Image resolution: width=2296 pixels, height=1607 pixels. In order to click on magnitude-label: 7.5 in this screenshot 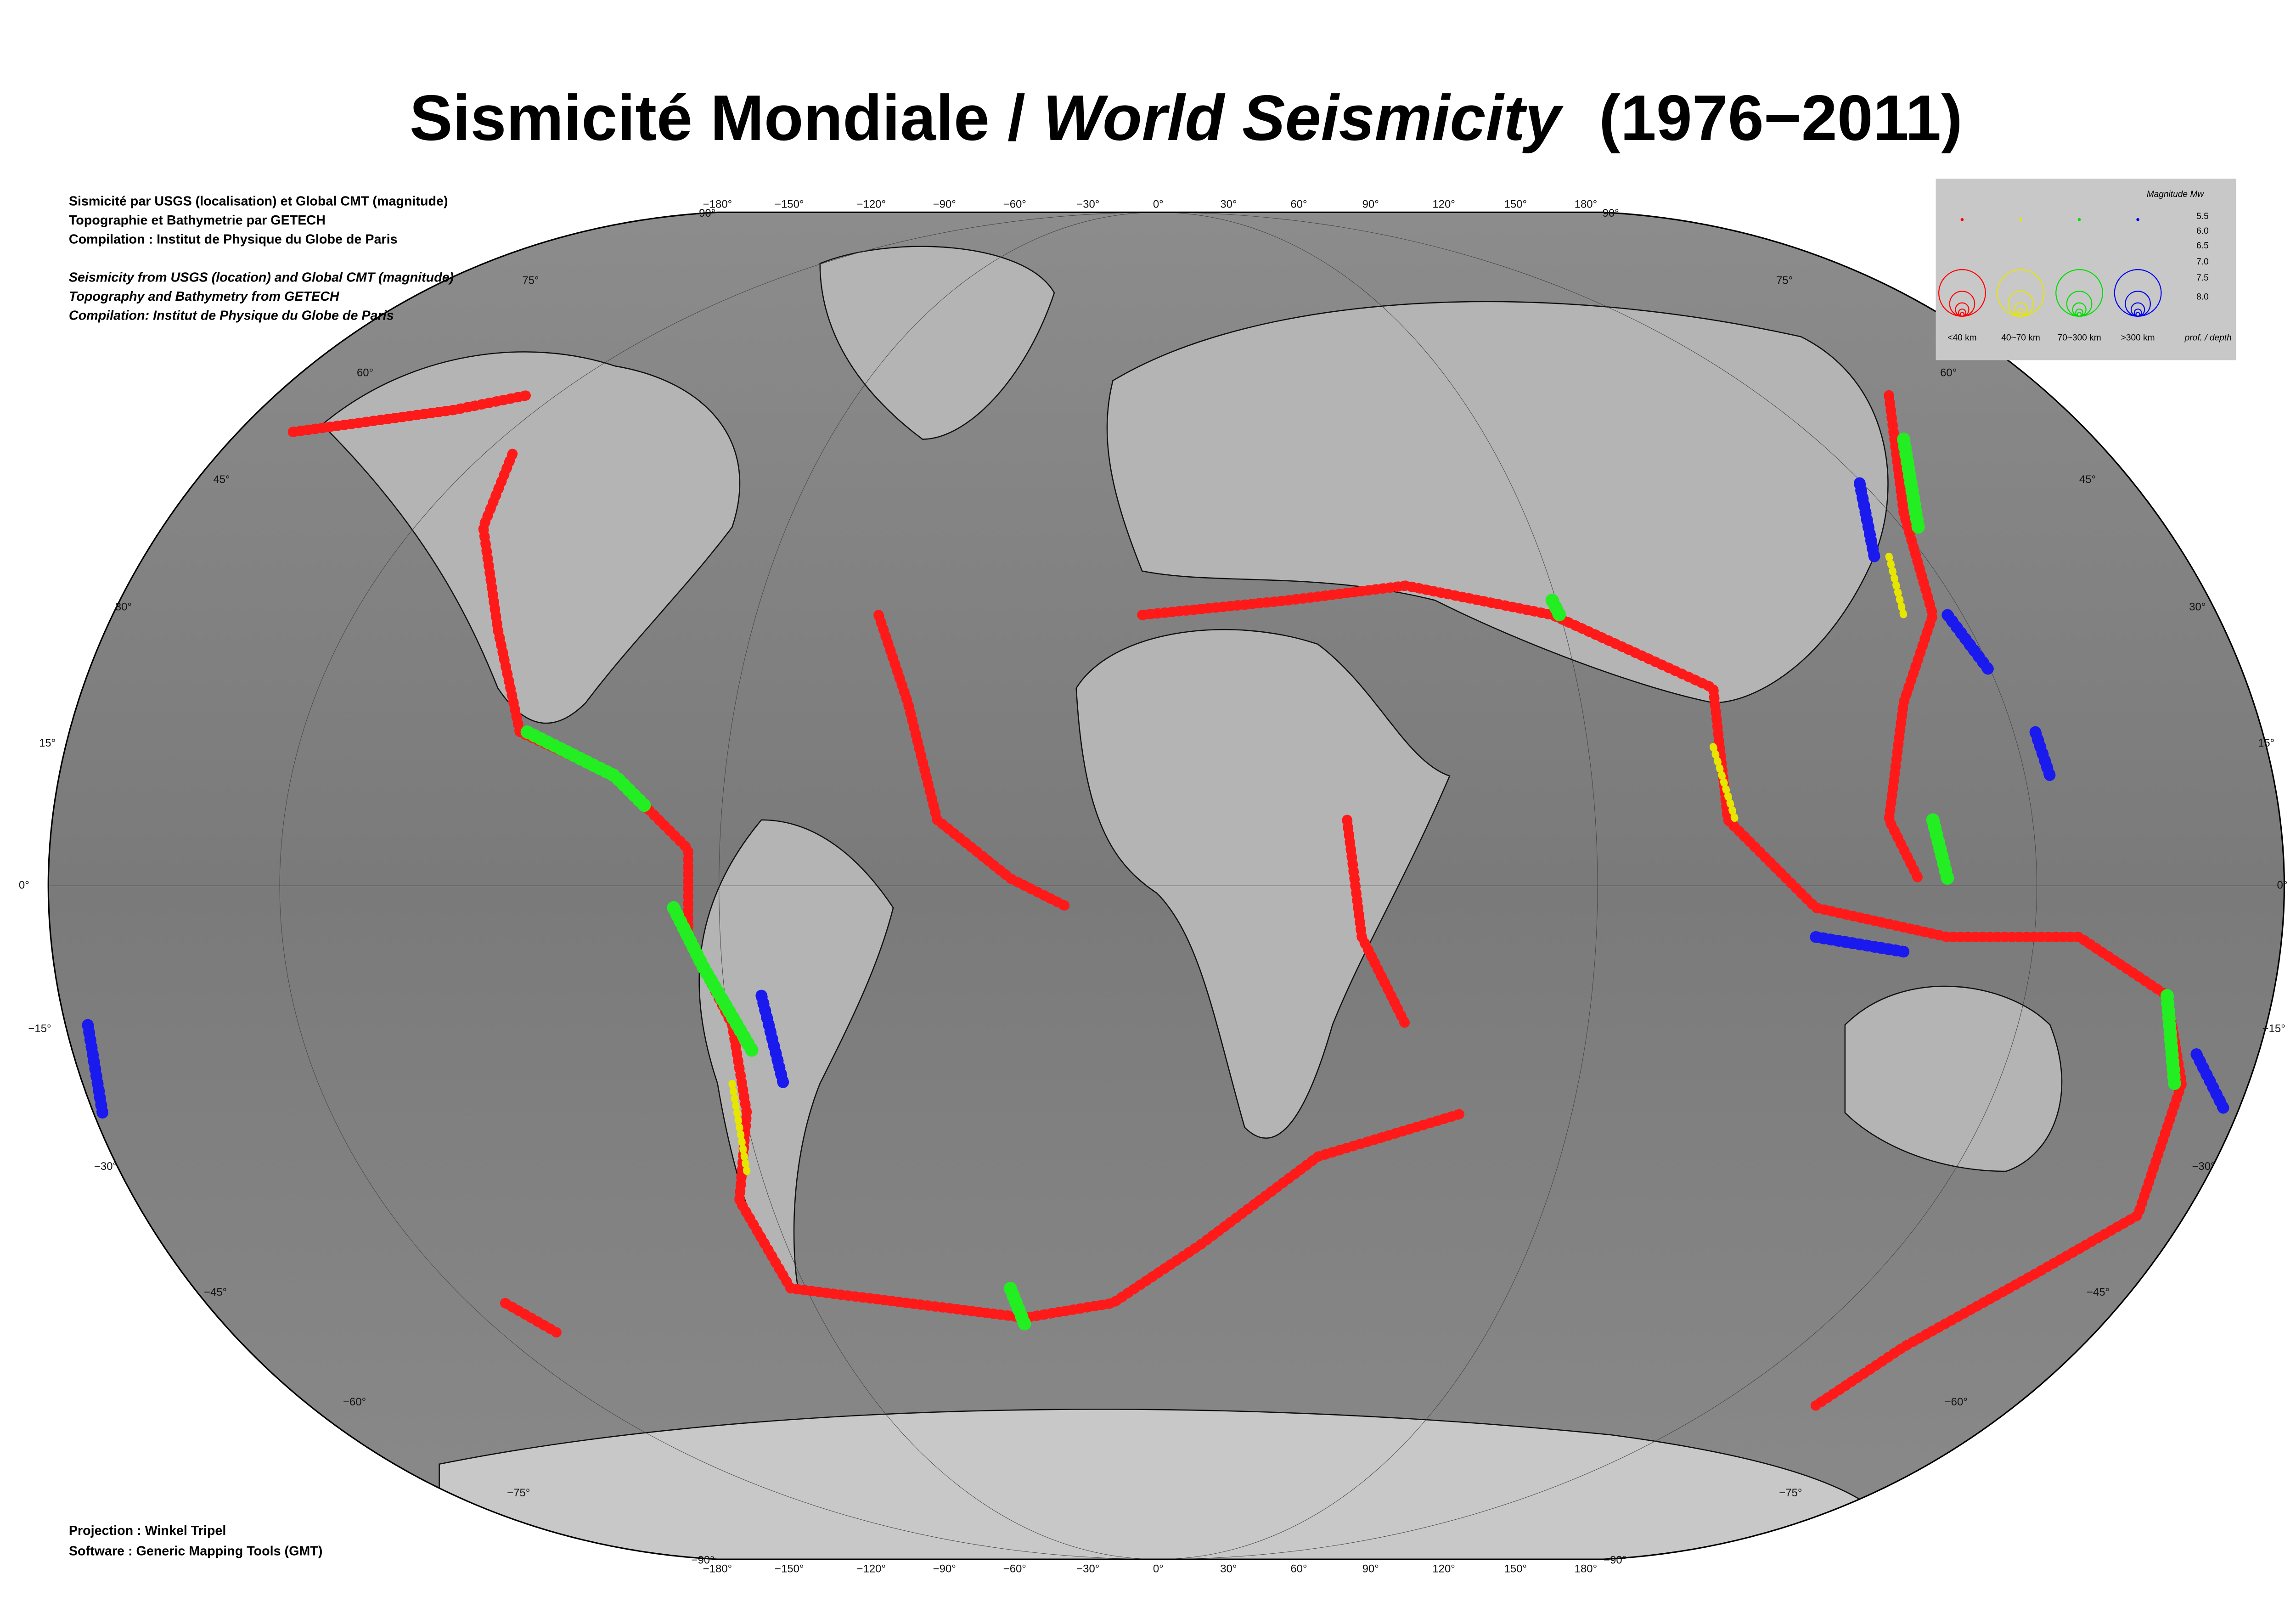, I will do `click(2202, 278)`.